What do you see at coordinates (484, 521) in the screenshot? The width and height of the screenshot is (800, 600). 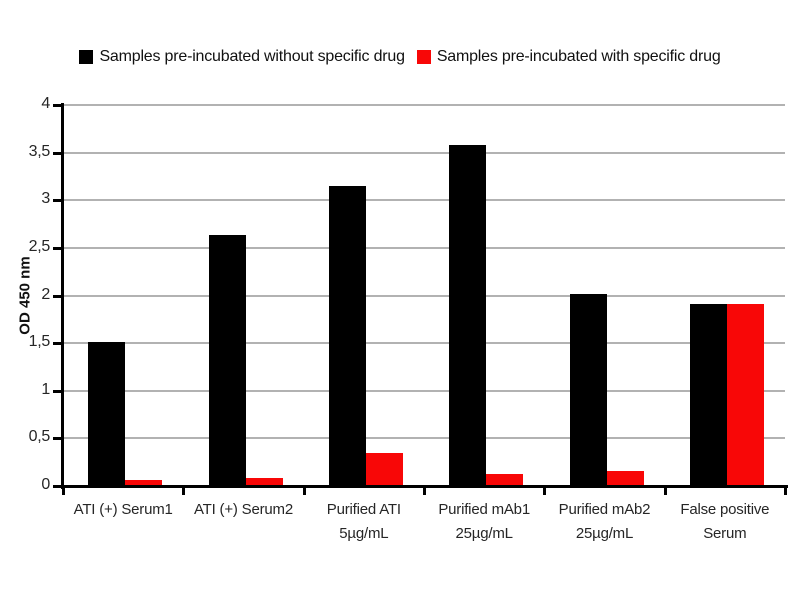 I see `x-category-label: Purified mAb1 25µg/mL` at bounding box center [484, 521].